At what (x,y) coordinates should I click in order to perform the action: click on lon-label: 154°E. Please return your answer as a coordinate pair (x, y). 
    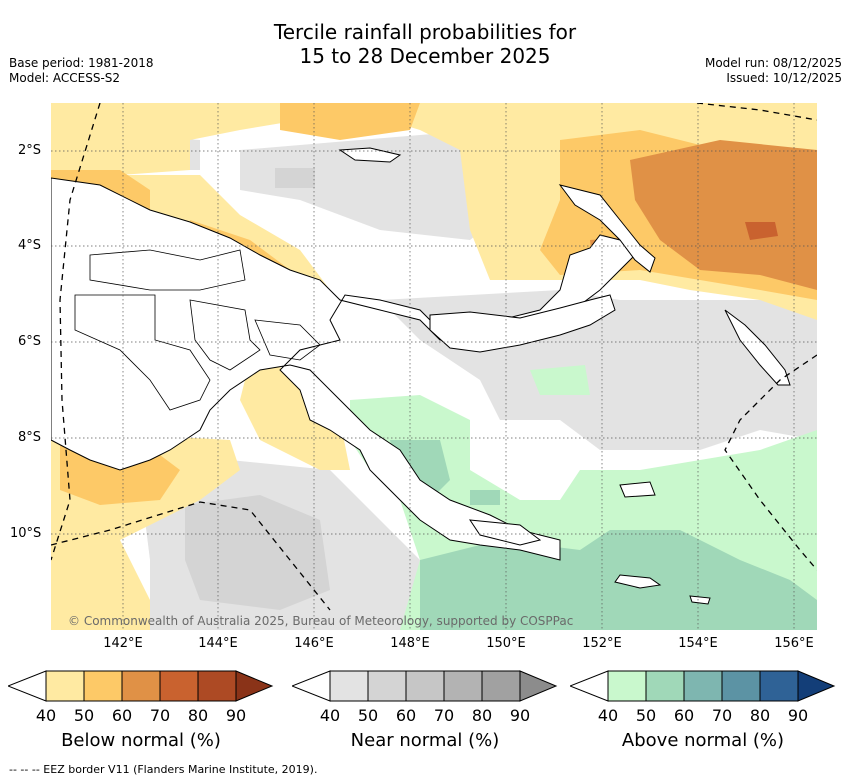
    Looking at the image, I should click on (698, 643).